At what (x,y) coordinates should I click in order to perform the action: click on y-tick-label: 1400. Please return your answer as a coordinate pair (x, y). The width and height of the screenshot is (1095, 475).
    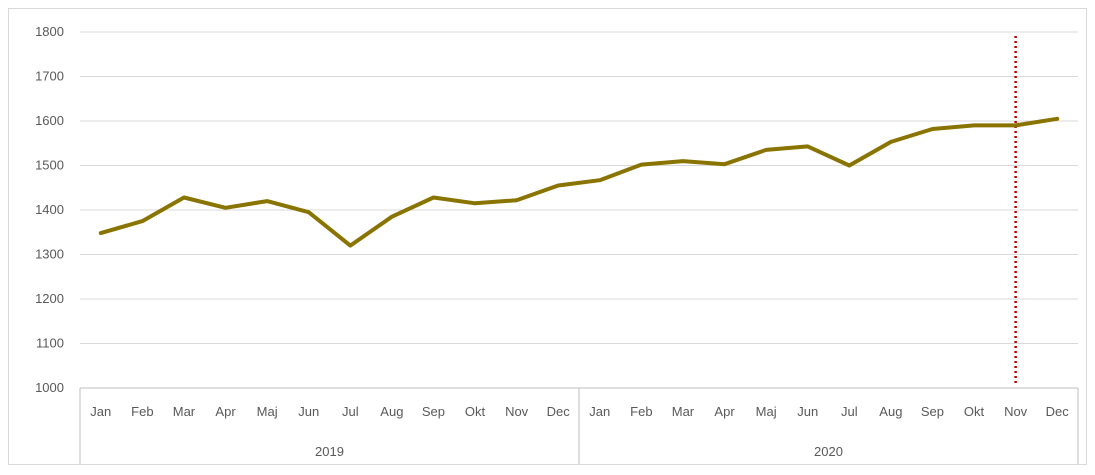
    Looking at the image, I should click on (49, 209).